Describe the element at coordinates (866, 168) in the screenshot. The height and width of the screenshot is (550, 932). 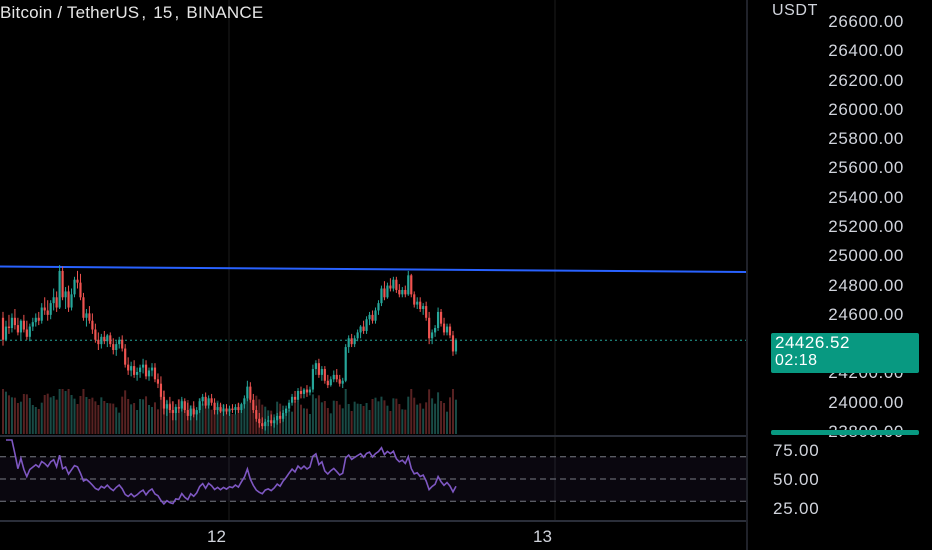
I see `price-axis-label: 25600.00` at that location.